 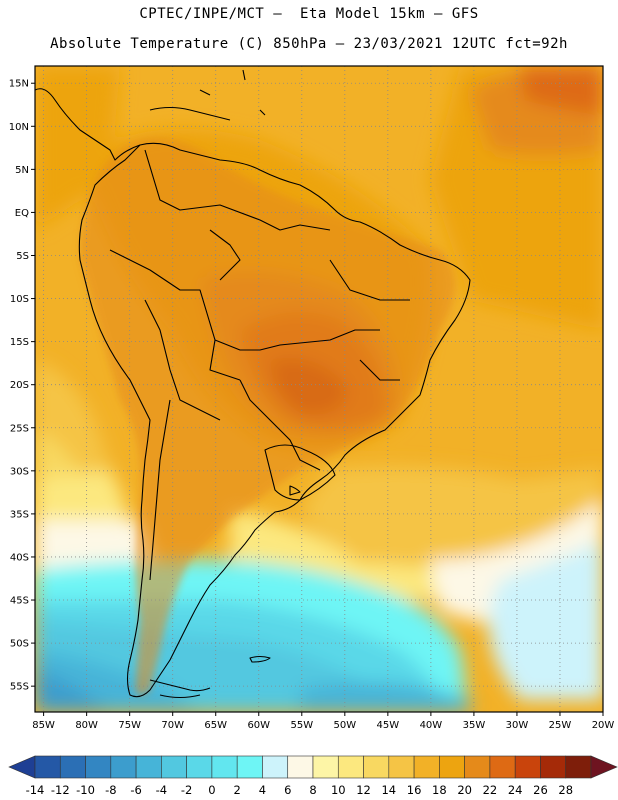 I want to click on colorbar-label: 18, so click(x=439, y=790).